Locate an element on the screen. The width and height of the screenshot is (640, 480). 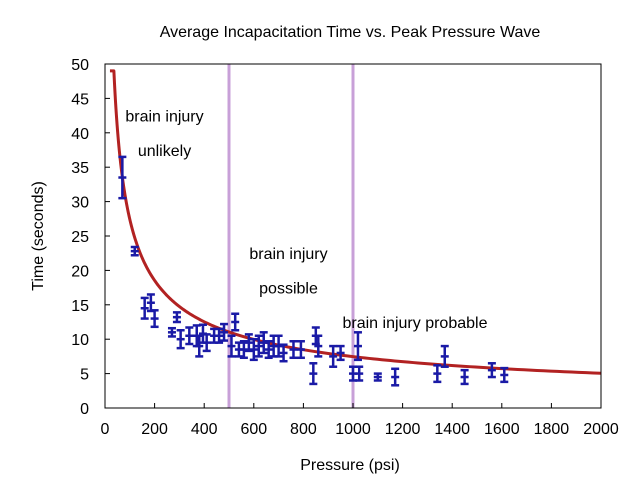
region-annotation: possible is located at coordinates (288, 289).